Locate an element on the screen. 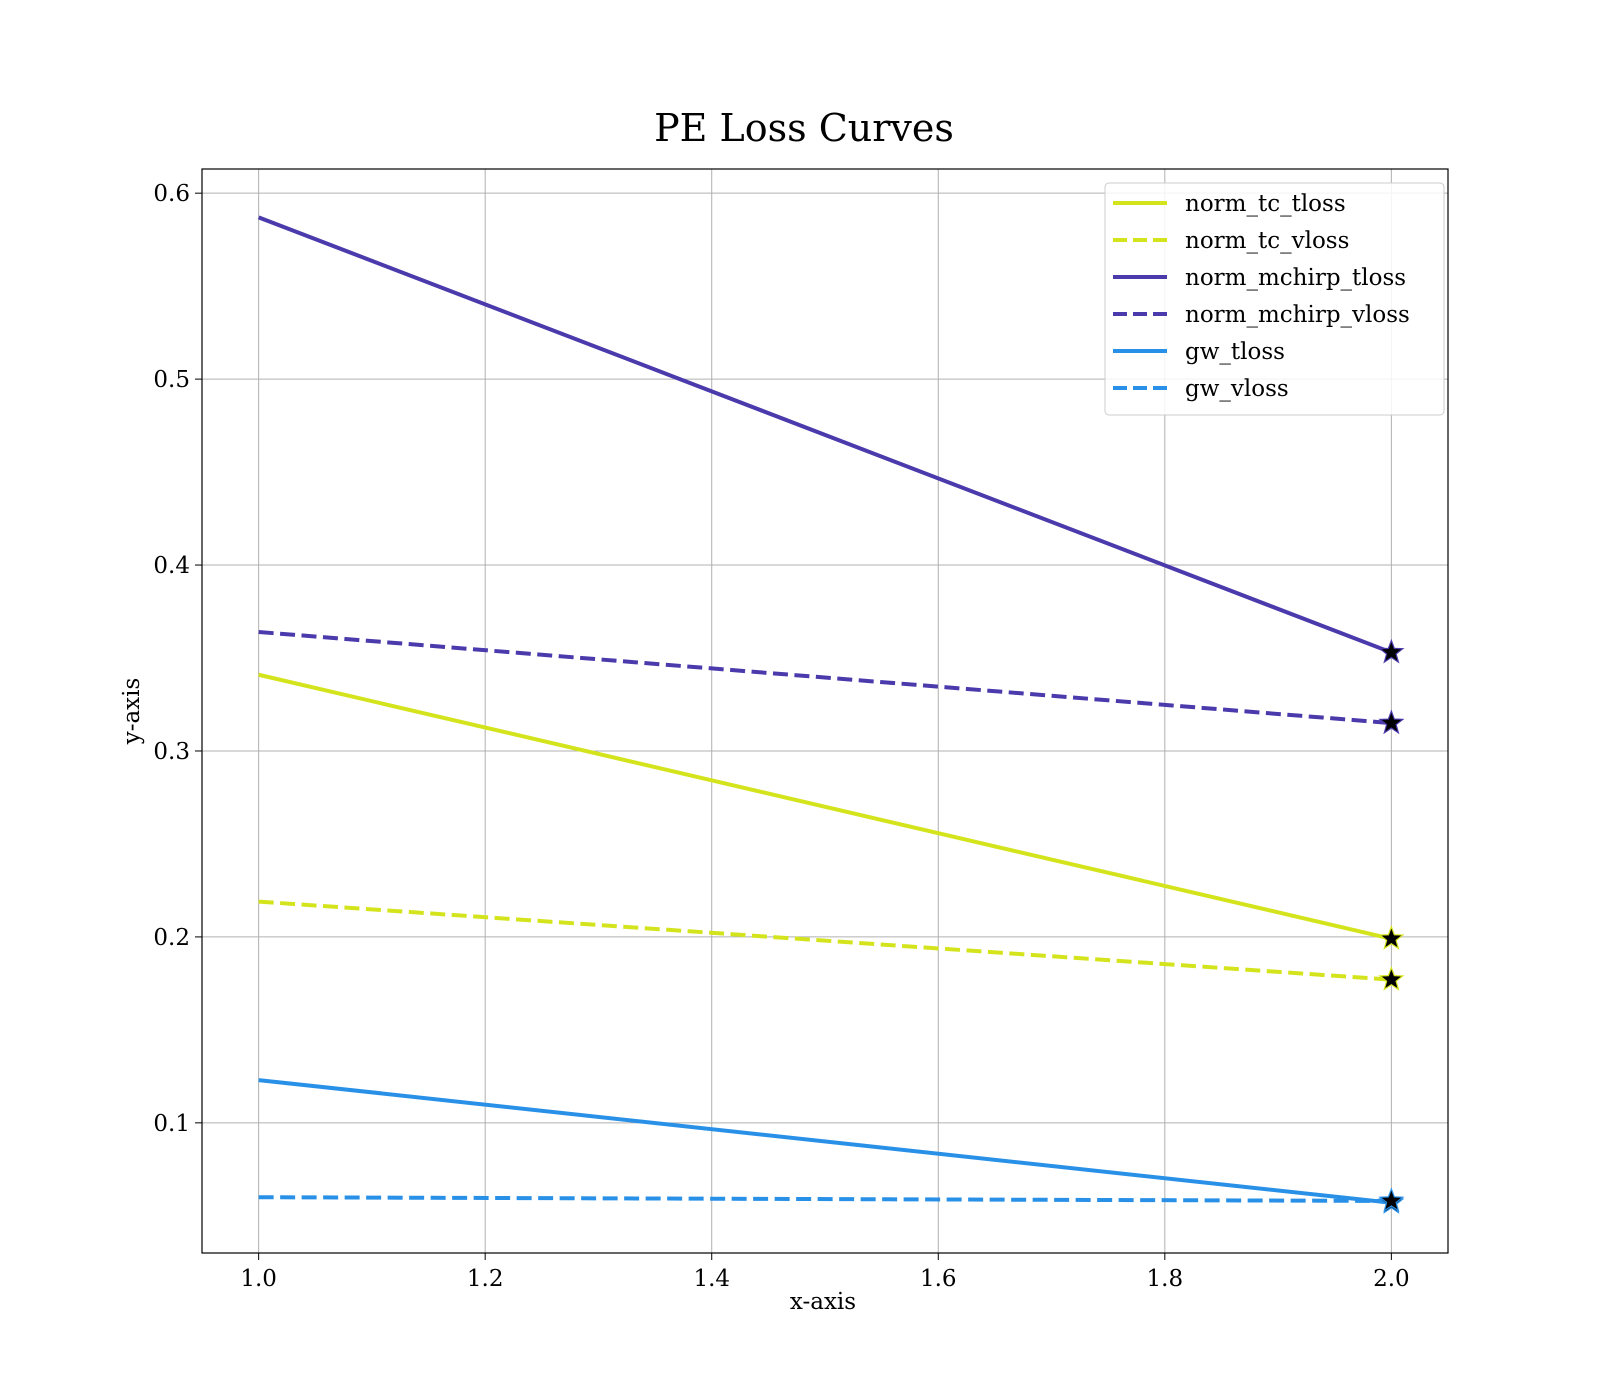 The height and width of the screenshot is (1400, 1600). series-line-norm-tc-vloss is located at coordinates (825, 940).